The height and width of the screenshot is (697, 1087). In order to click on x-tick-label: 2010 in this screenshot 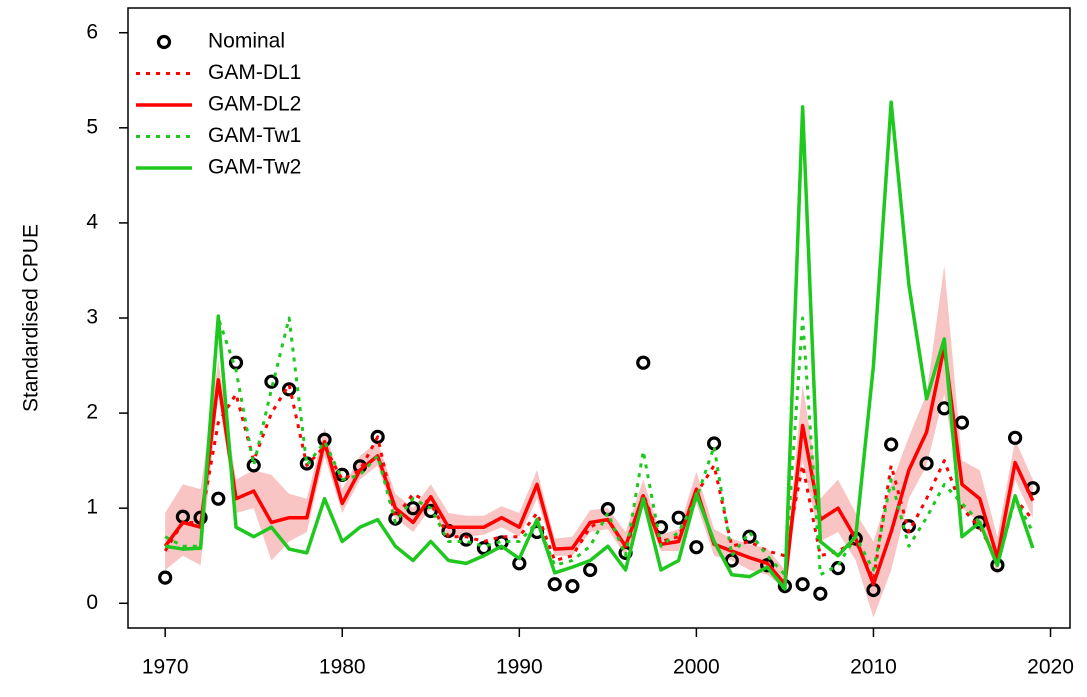, I will do `click(873, 667)`.